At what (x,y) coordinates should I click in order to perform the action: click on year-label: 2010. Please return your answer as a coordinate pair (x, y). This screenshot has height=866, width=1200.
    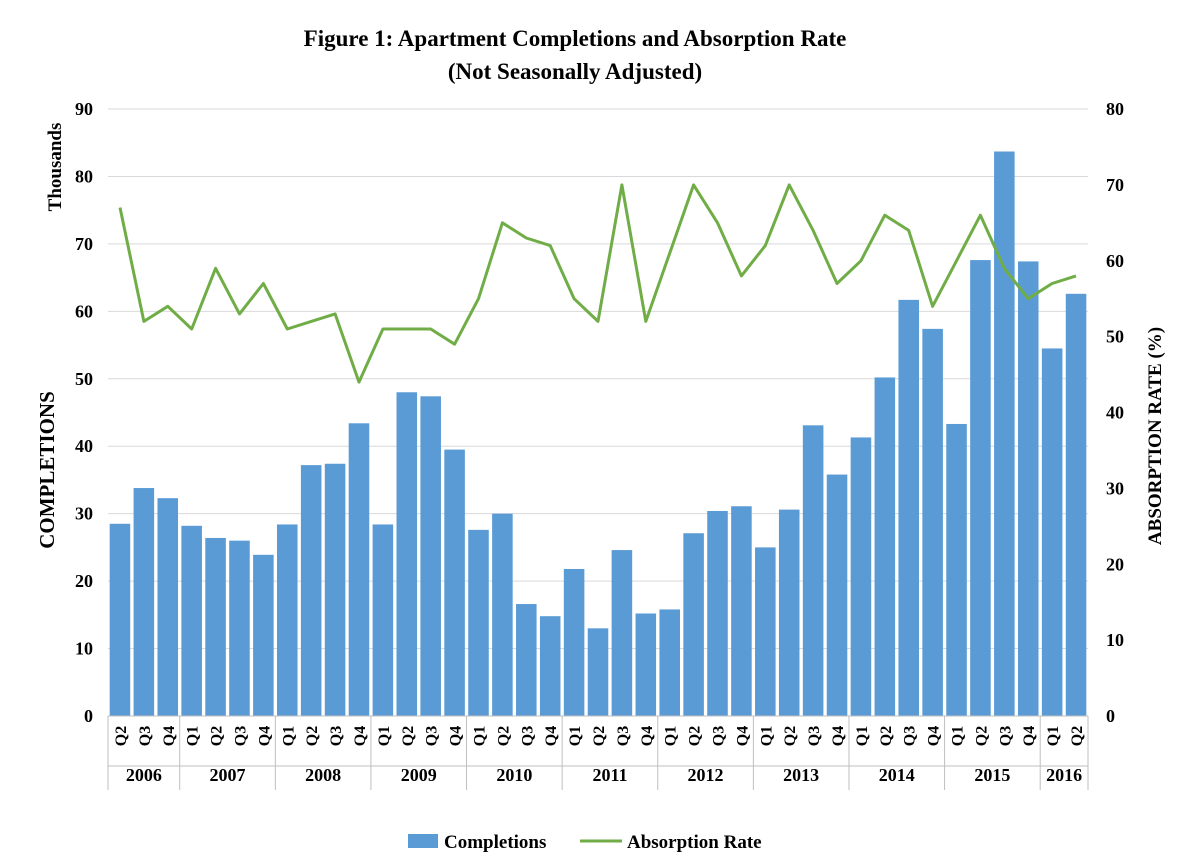
    Looking at the image, I should click on (514, 775).